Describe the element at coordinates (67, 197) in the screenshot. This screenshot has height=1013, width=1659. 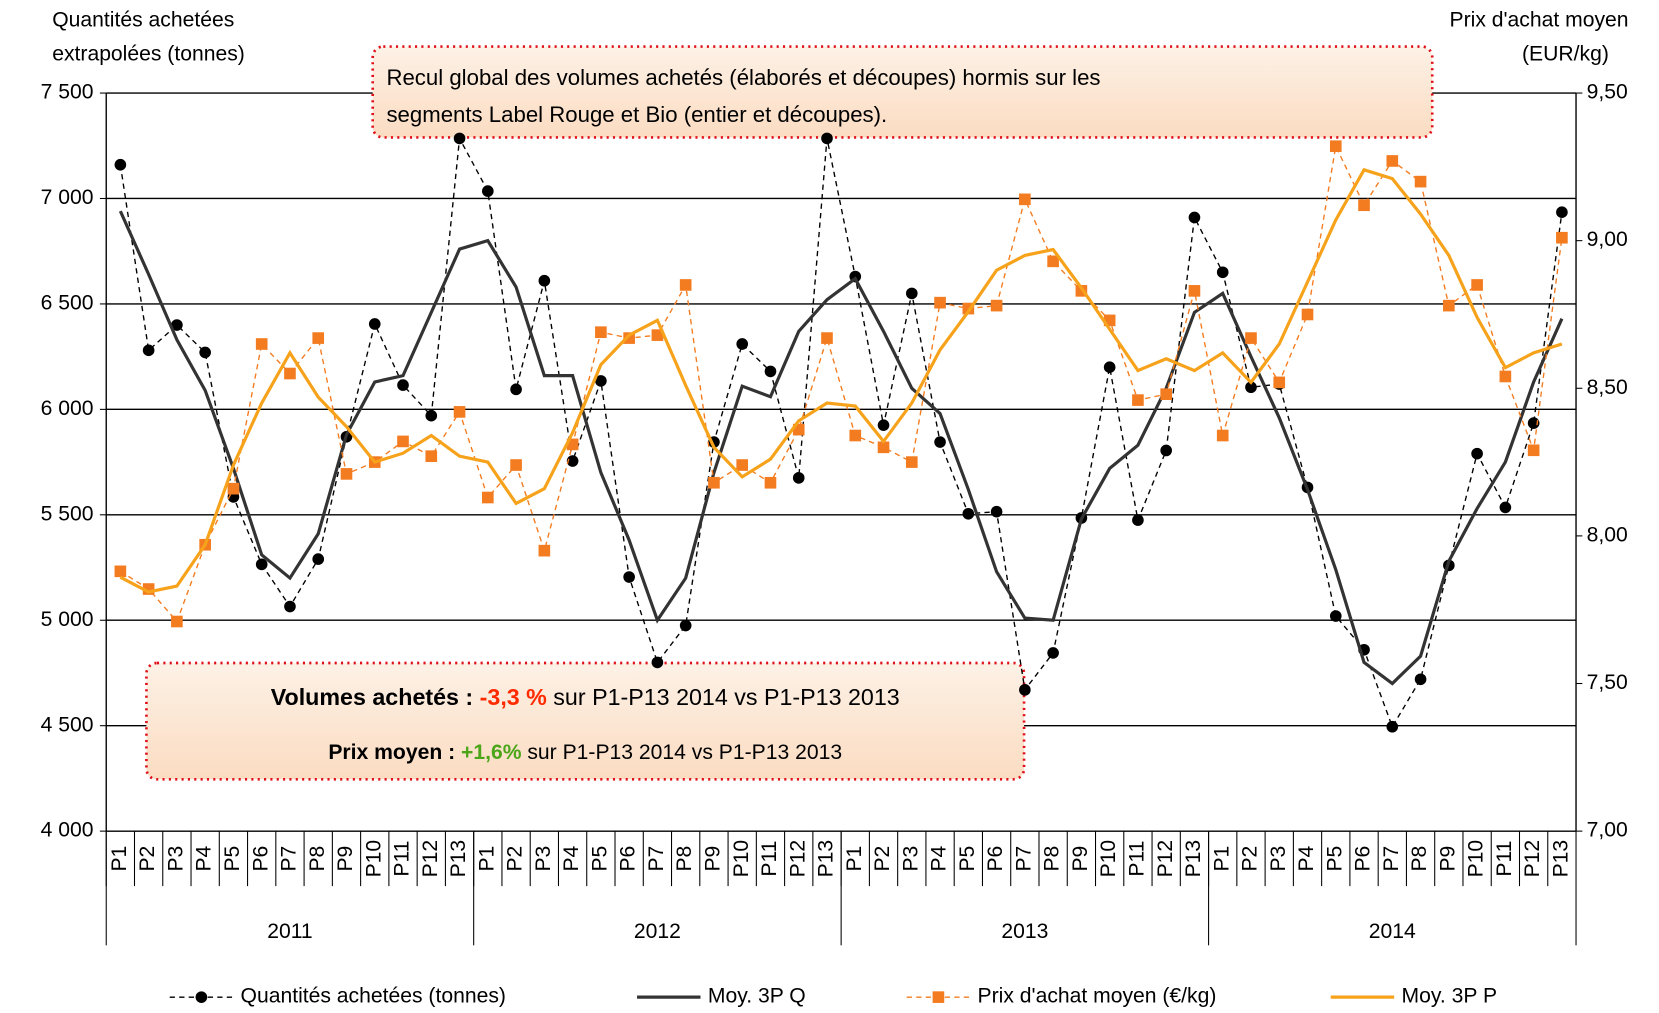
I see `y-tick-label: 7 000` at that location.